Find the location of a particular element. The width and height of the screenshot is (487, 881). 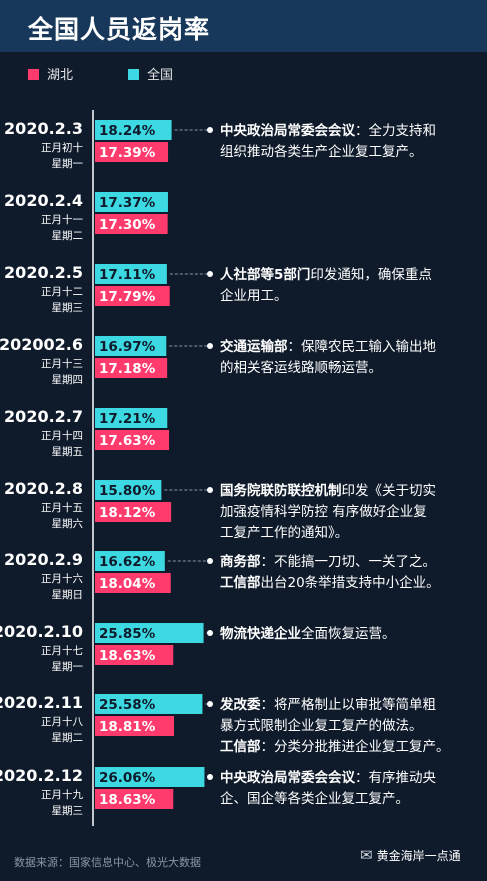

annotation-text: 工信部出台20条举措支持中小企业。 is located at coordinates (330, 582).